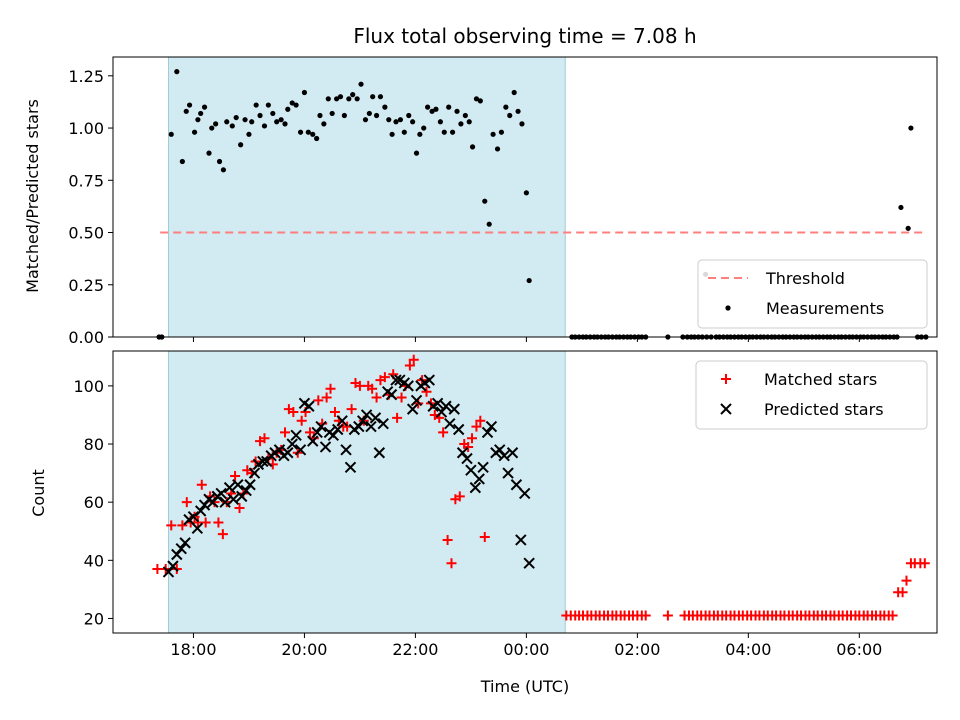 The width and height of the screenshot is (960, 720). Describe the element at coordinates (726, 379) in the screenshot. I see `legend-matched-swatch` at that location.